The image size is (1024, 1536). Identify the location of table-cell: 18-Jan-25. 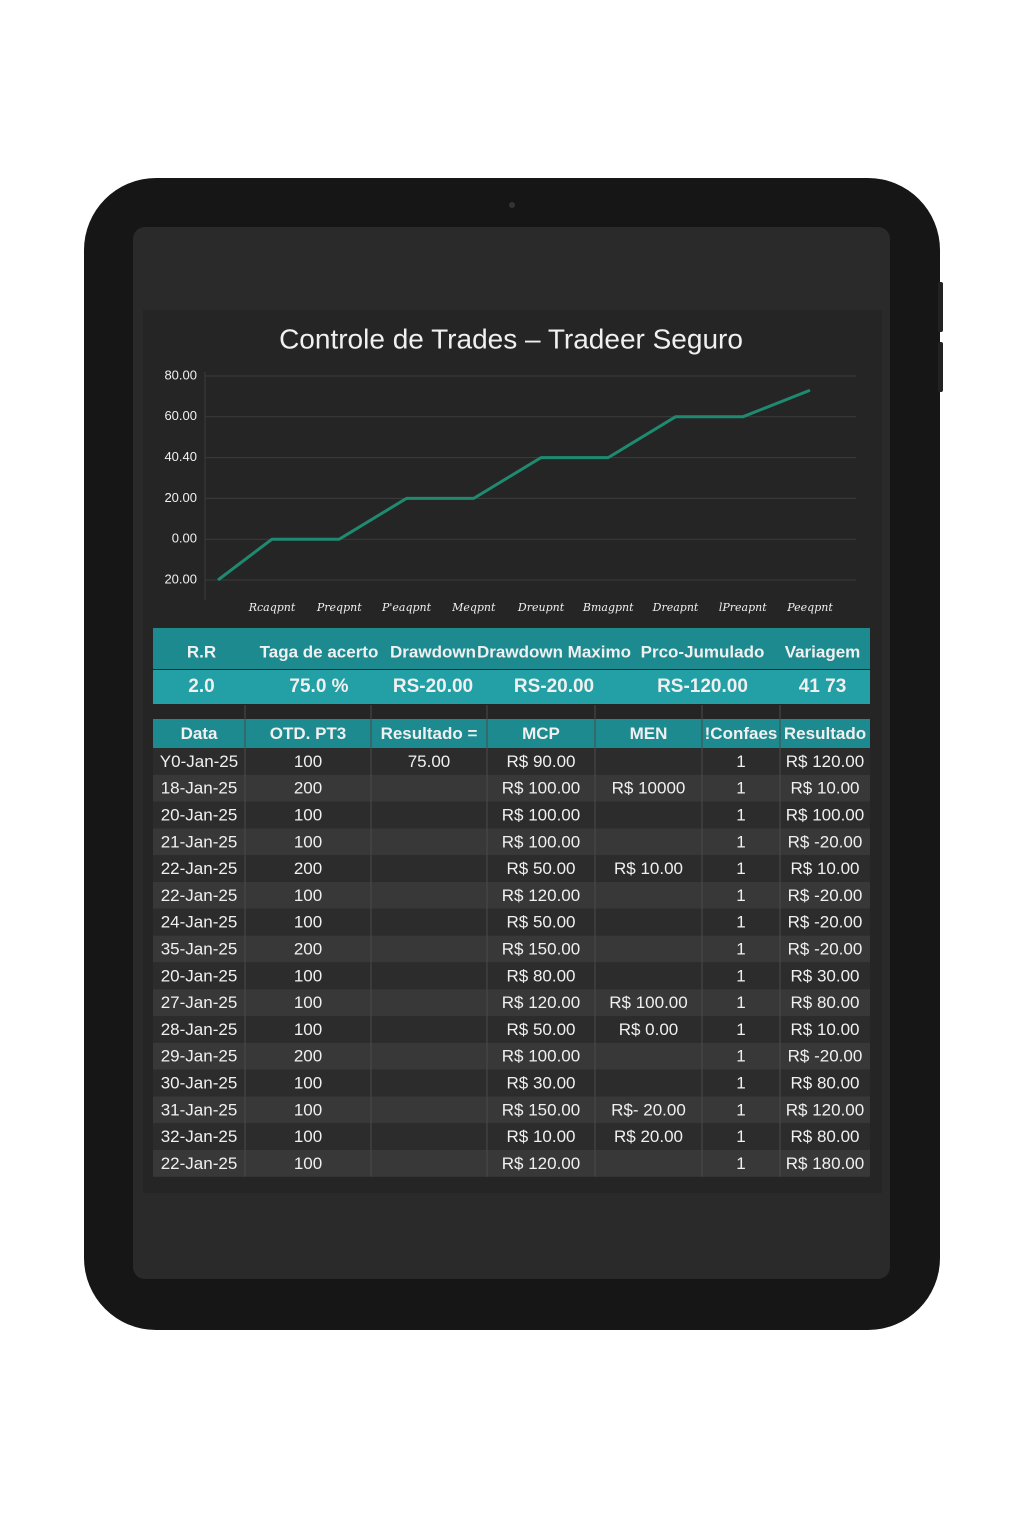
(199, 788).